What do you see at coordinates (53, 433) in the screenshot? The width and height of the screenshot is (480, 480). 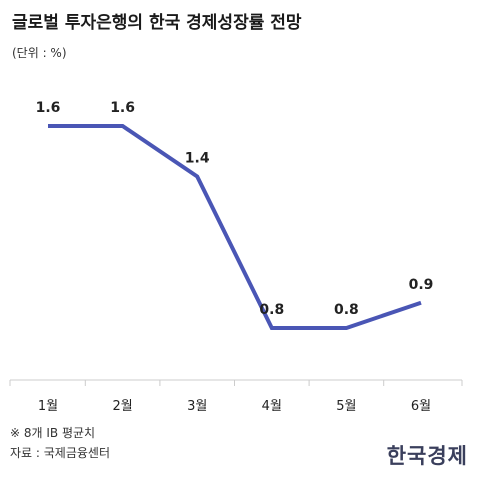 I see `footnote: ※ 8개 IB 평균치` at bounding box center [53, 433].